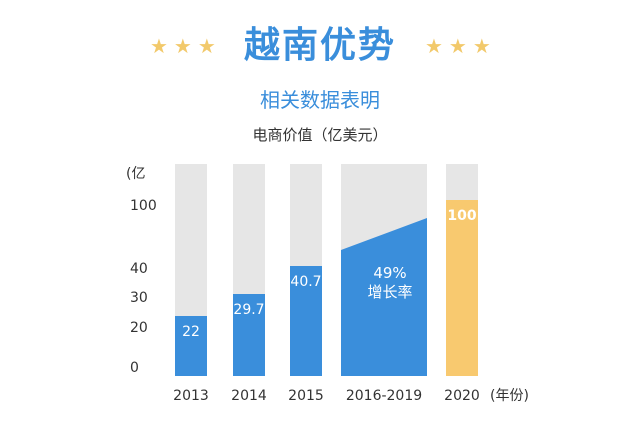 The width and height of the screenshot is (640, 426). Describe the element at coordinates (139, 298) in the screenshot. I see `y-tick-label: 30` at that location.